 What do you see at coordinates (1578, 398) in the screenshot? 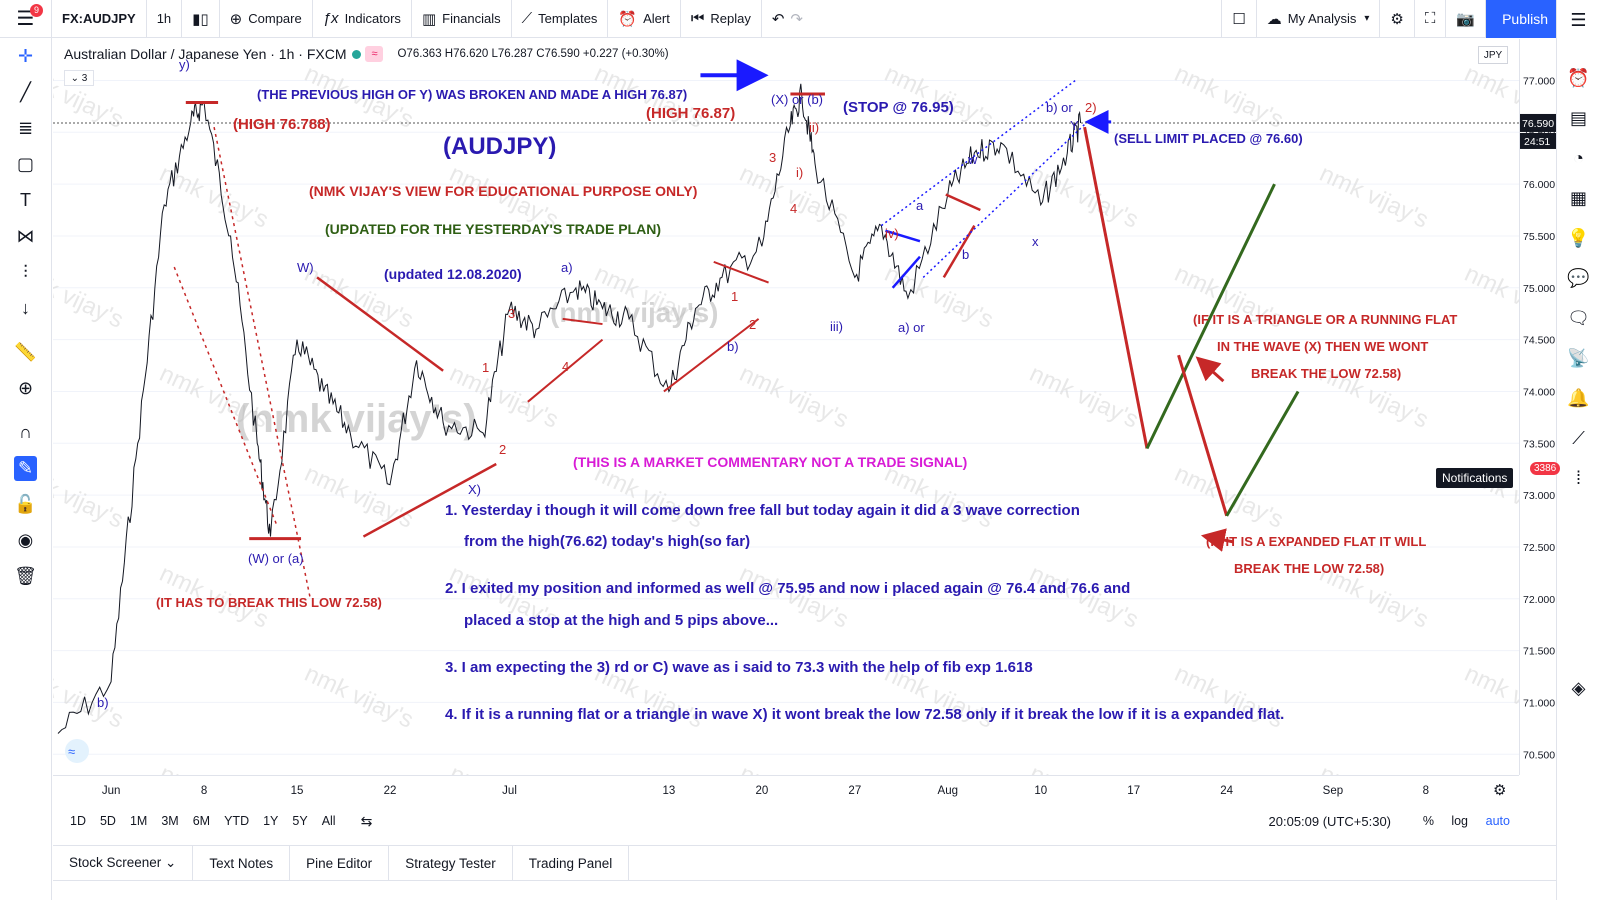
I see `notifications-button: 🔔` at bounding box center [1578, 398].